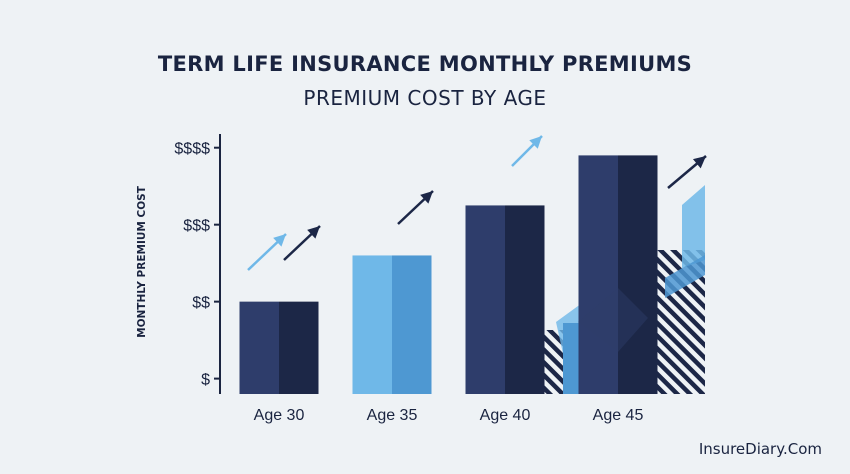 The width and height of the screenshot is (850, 474). What do you see at coordinates (638, 274) in the screenshot?
I see `bar-4-shade` at bounding box center [638, 274].